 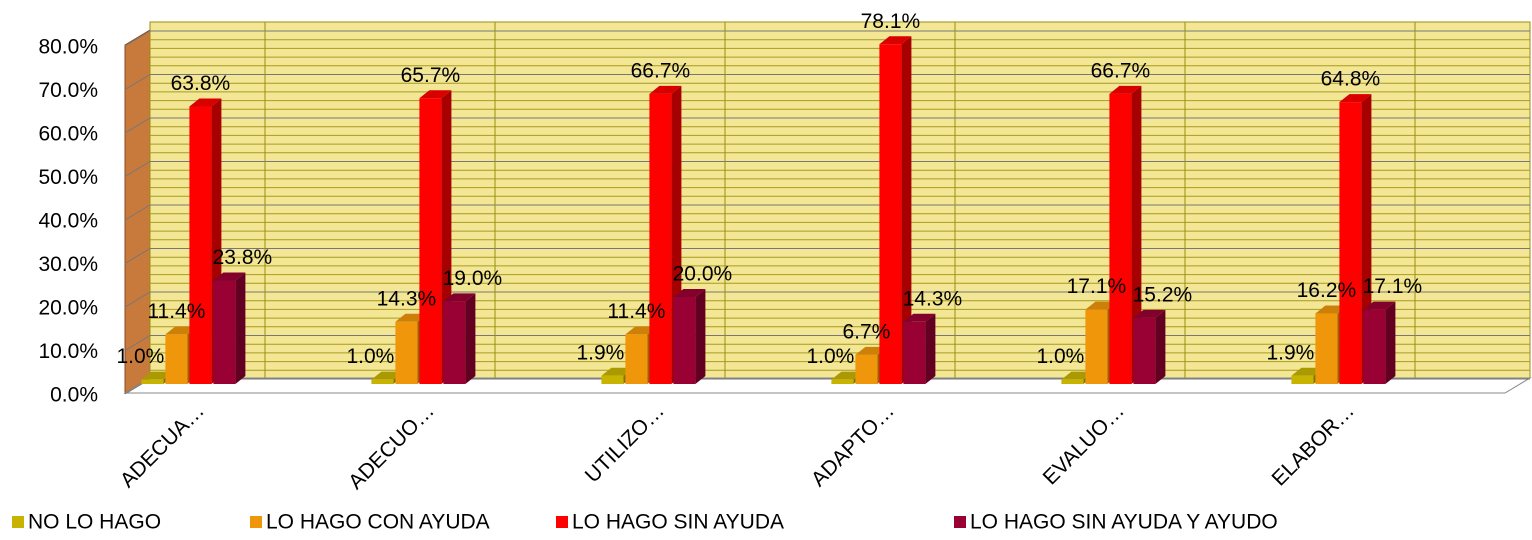 I want to click on value-label: 6.7%, so click(x=866, y=331).